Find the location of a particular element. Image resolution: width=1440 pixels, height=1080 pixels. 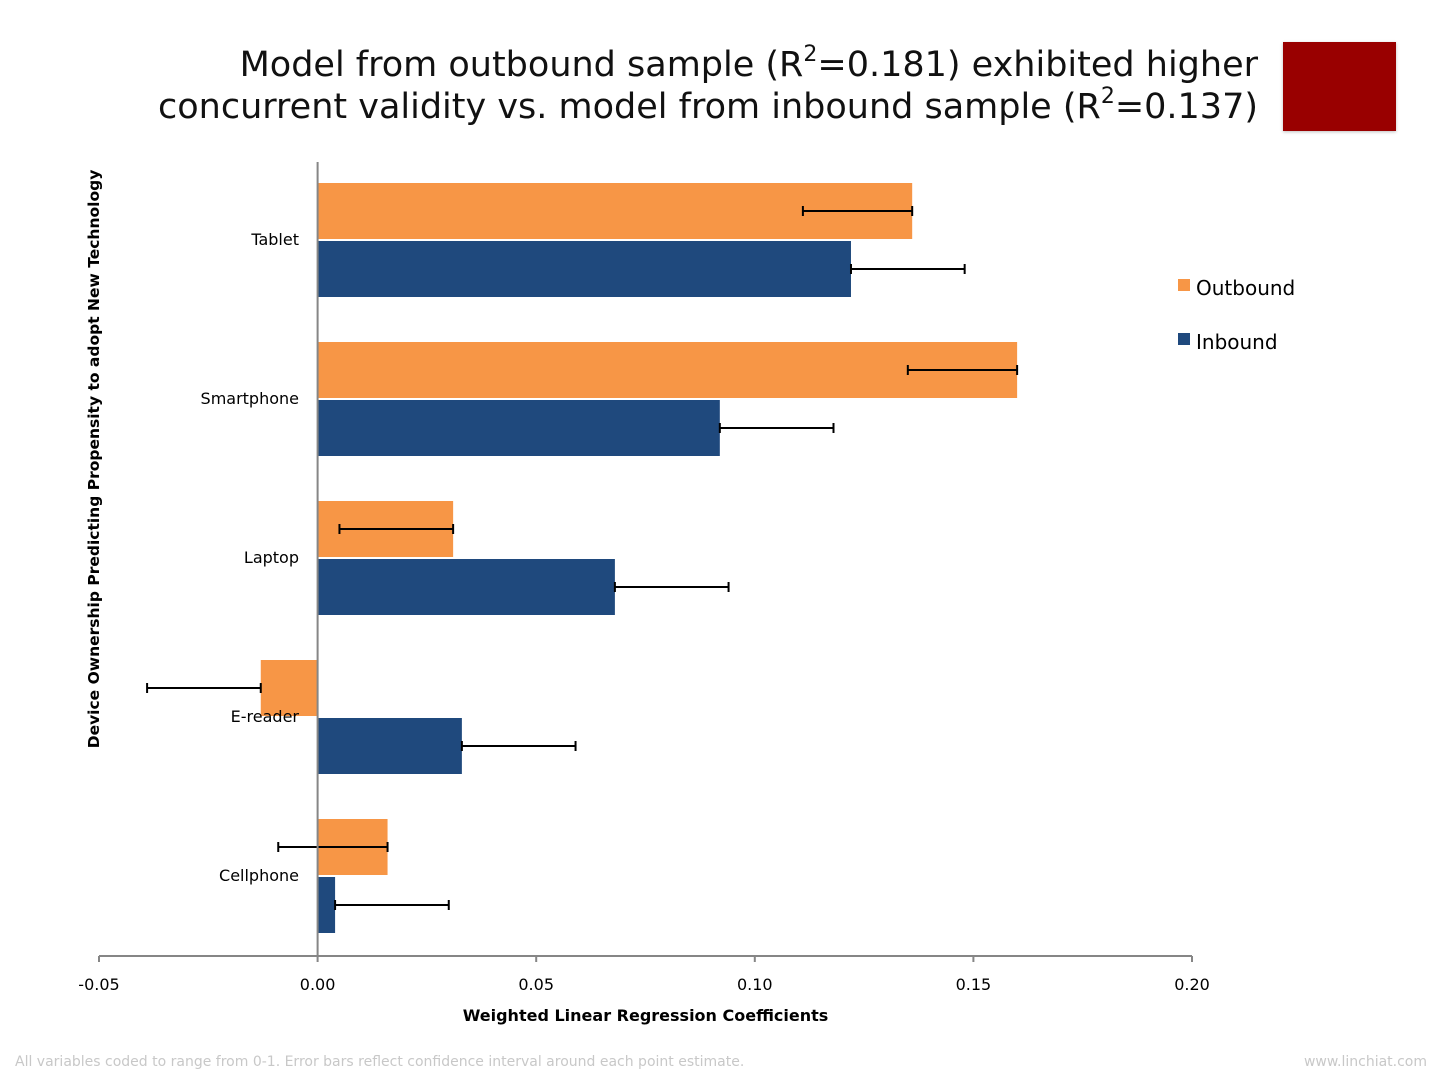

bar-outbound-e-reader is located at coordinates (289, 688).